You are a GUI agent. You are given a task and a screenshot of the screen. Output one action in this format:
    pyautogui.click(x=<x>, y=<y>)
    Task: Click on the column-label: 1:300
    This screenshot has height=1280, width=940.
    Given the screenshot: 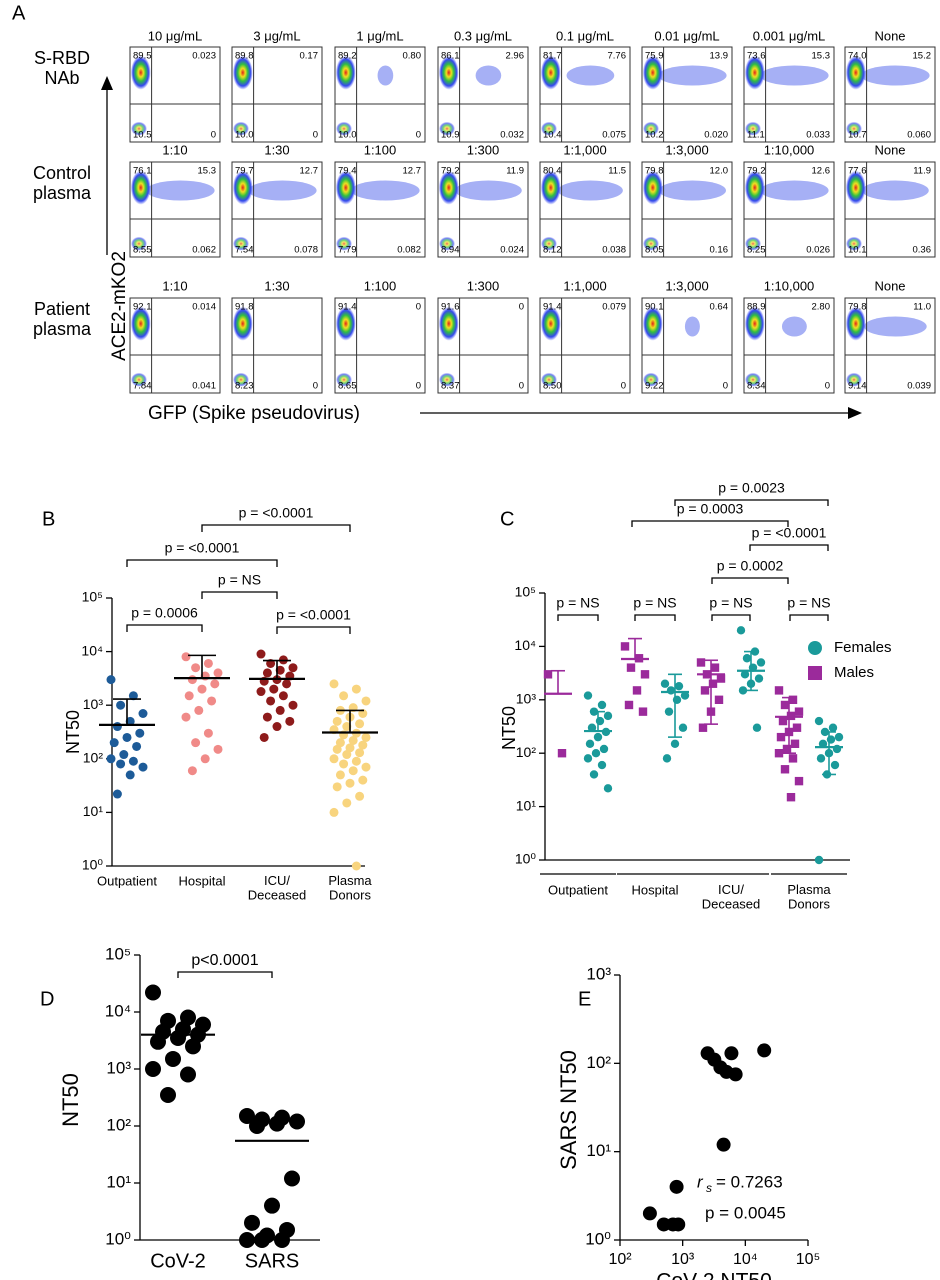 What is the action you would take?
    pyautogui.click(x=483, y=285)
    